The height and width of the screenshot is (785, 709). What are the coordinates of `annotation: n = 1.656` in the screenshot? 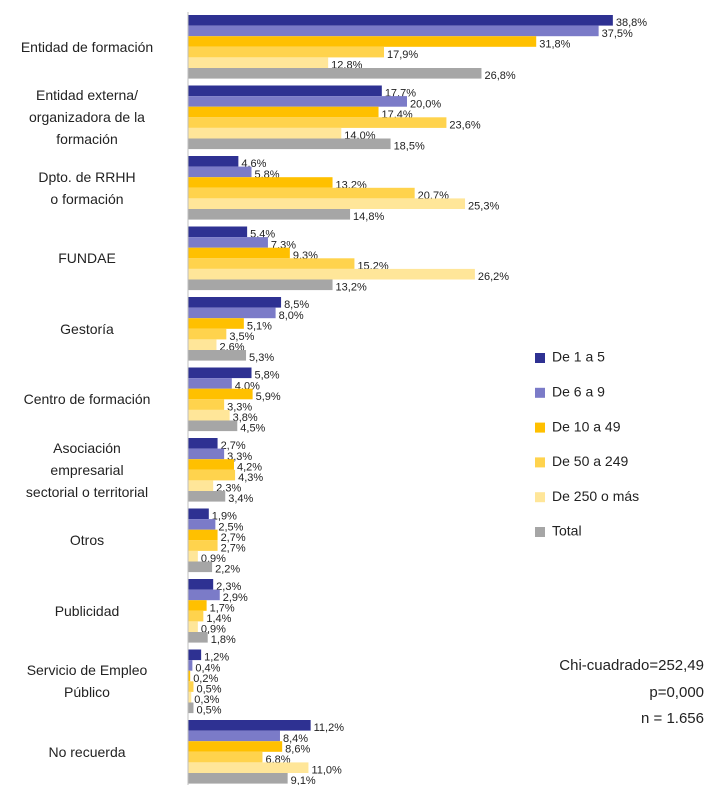 It's located at (672, 718).